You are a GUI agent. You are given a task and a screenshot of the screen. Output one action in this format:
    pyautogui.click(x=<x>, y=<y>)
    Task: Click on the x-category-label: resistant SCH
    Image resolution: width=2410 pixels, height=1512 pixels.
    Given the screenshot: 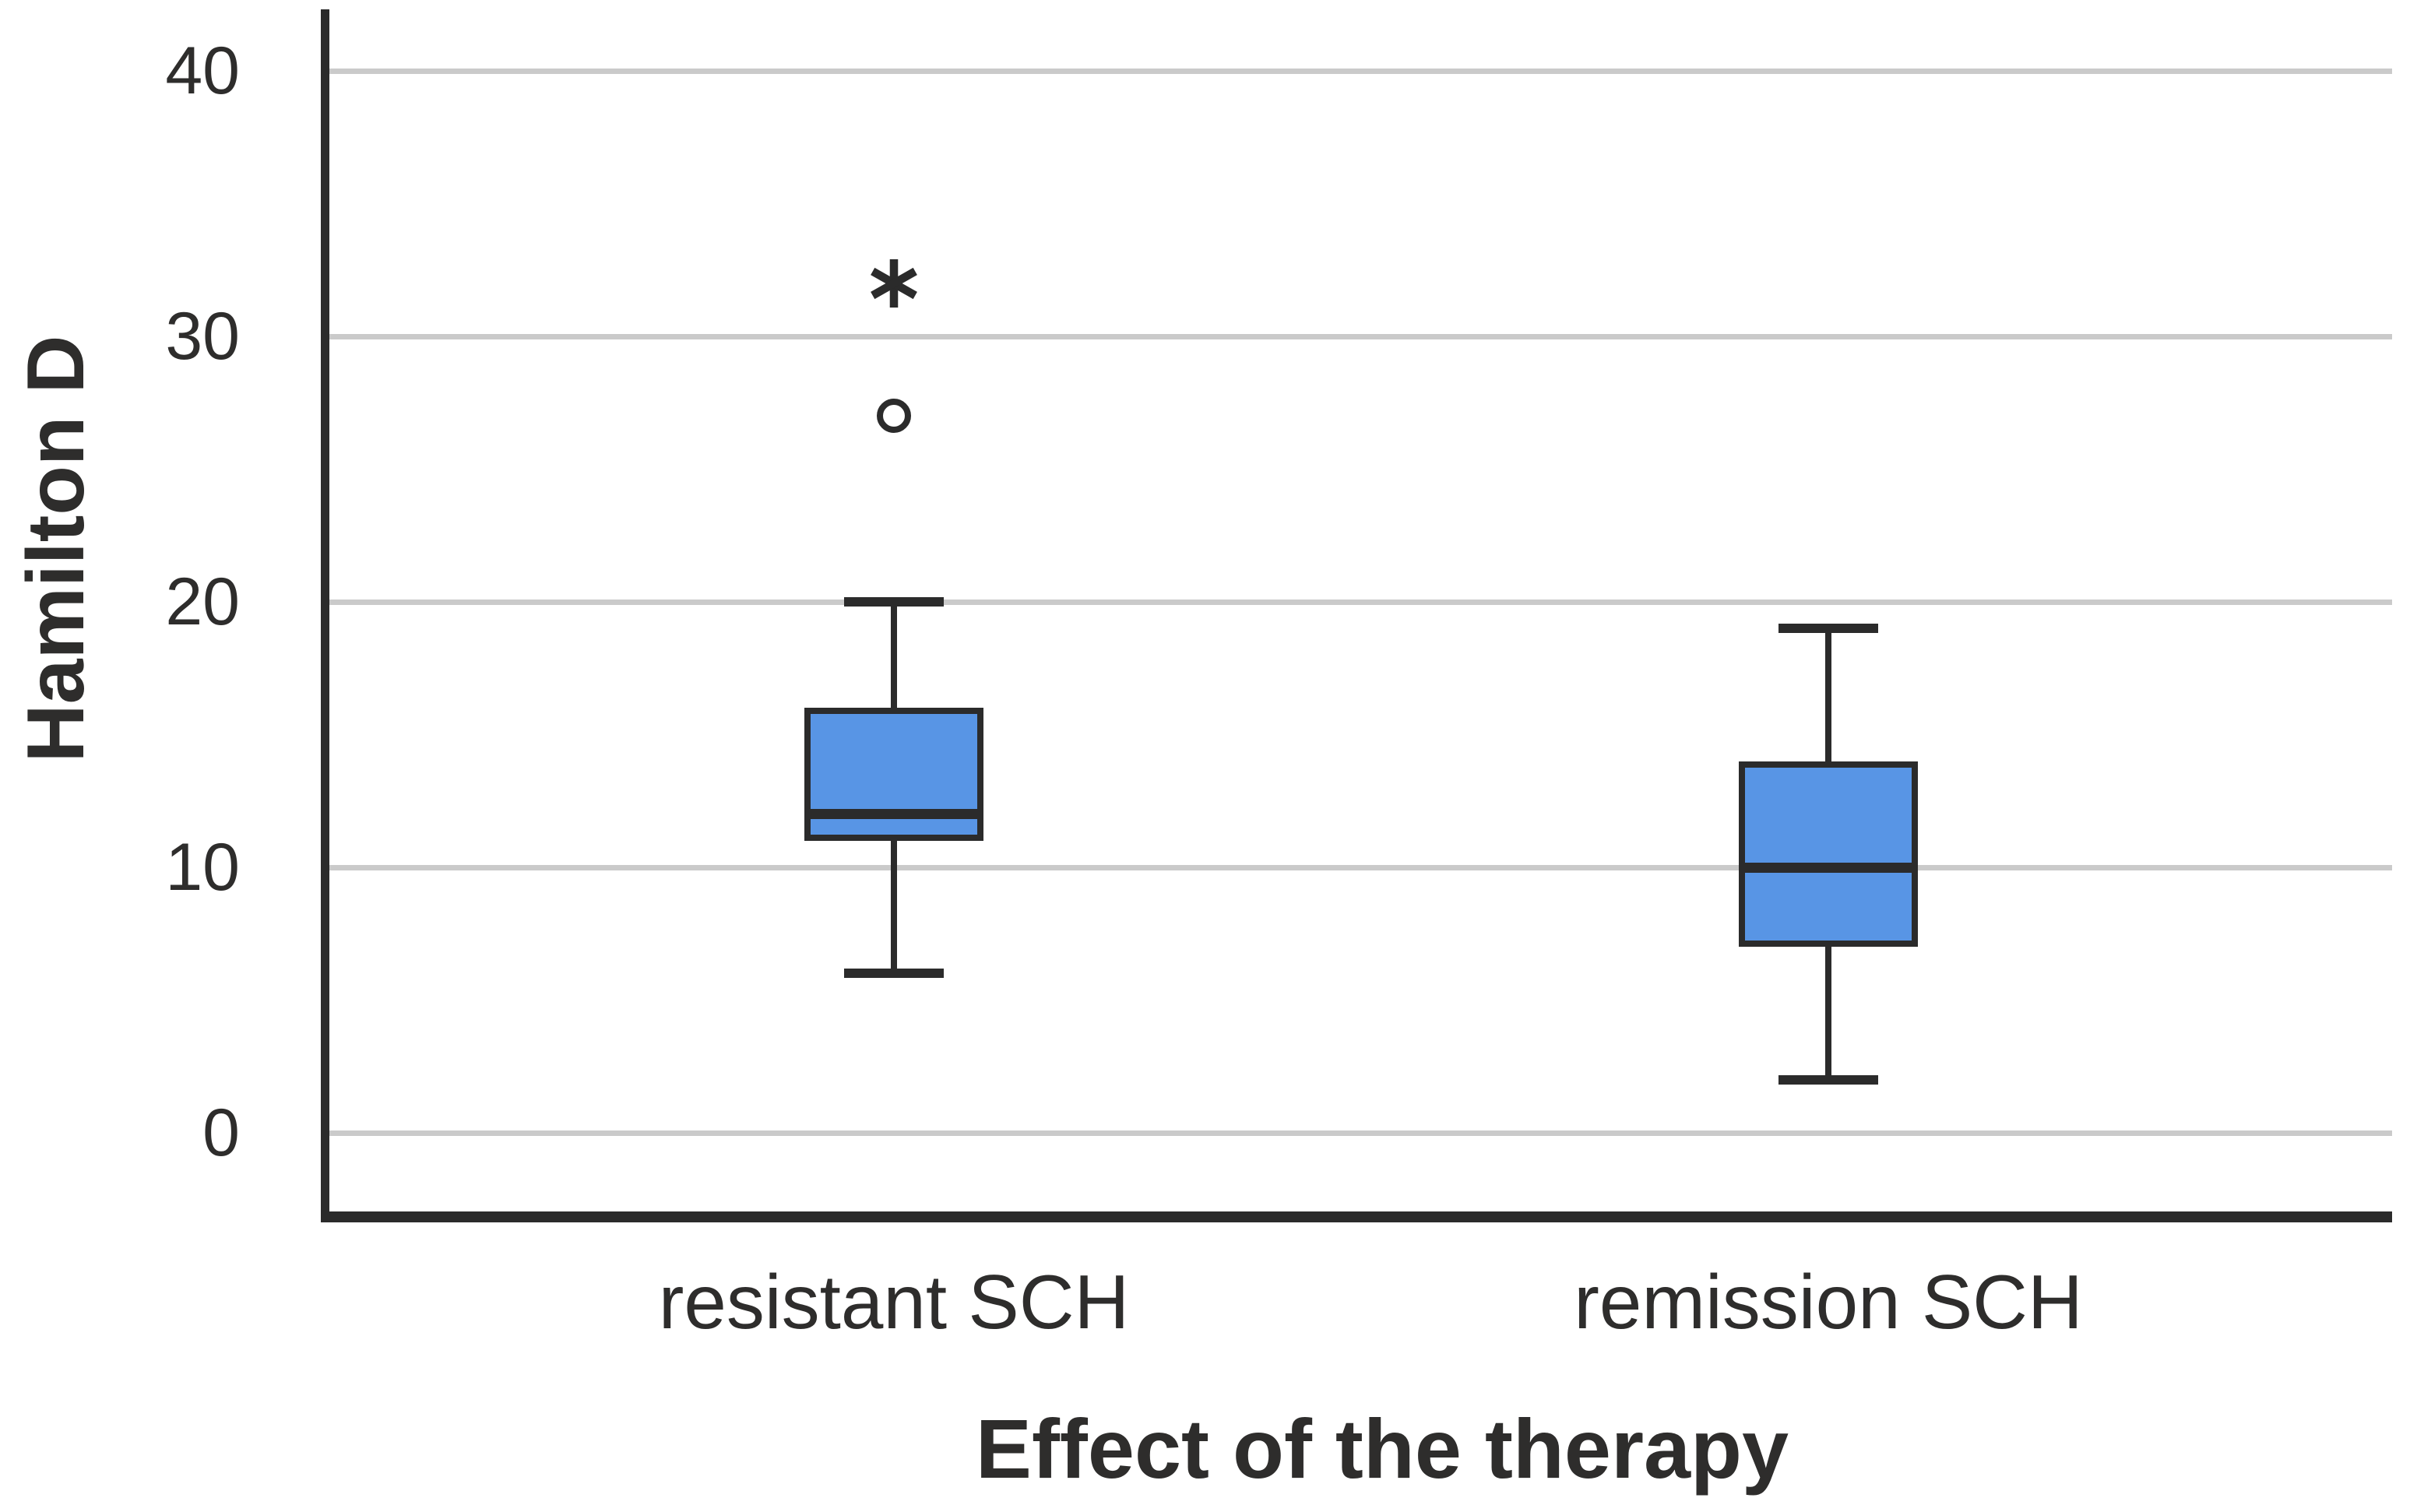 What is the action you would take?
    pyautogui.click(x=894, y=1302)
    